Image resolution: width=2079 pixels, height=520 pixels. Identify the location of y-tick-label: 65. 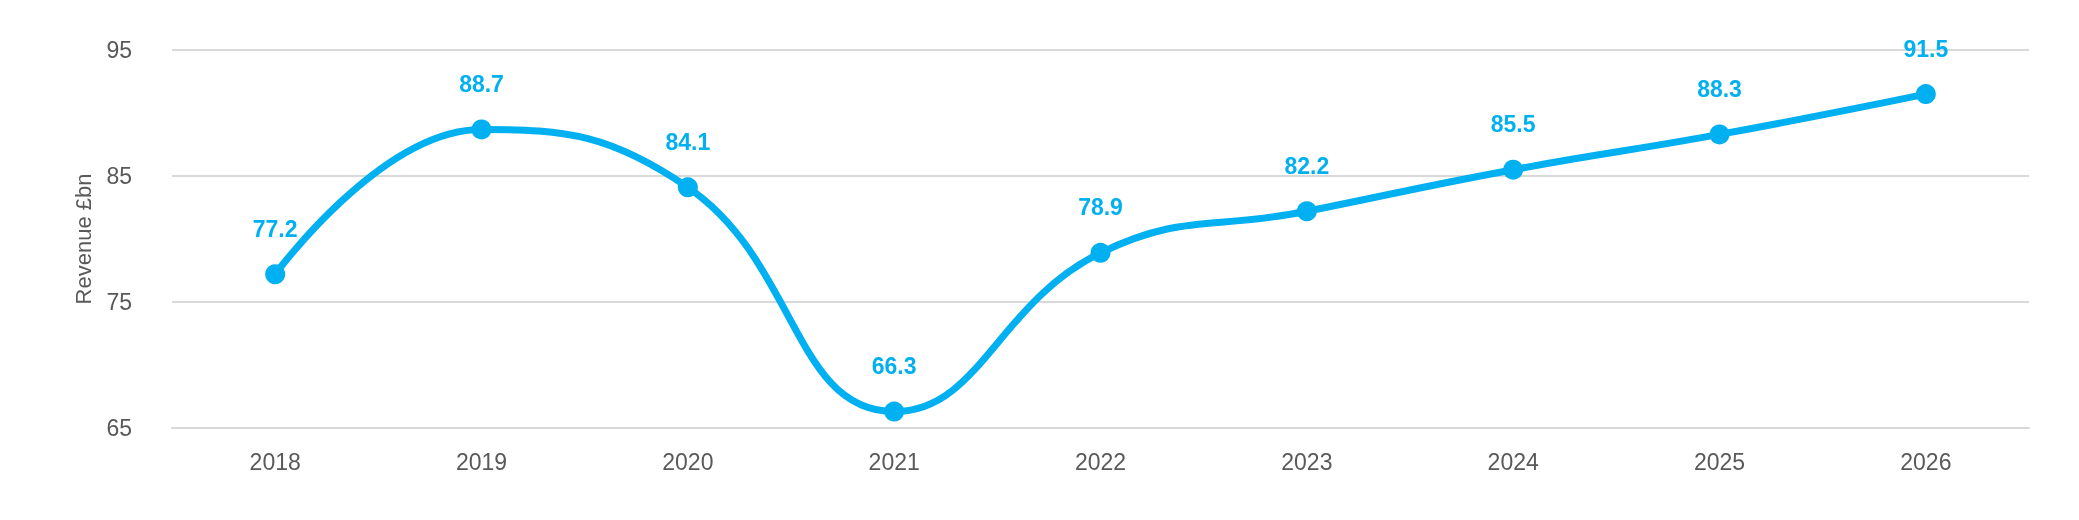
(119, 428).